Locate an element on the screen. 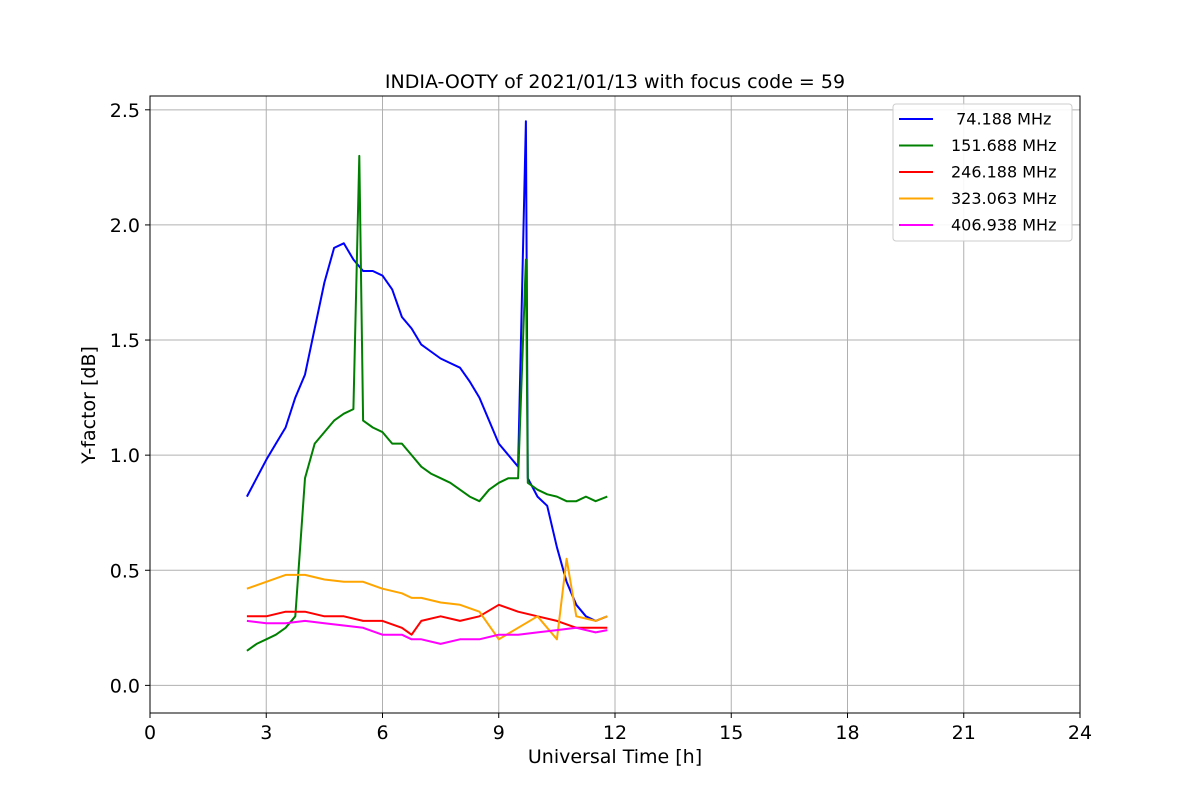 Image resolution: width=1200 pixels, height=804 pixels. legend-box is located at coordinates (982, 172).